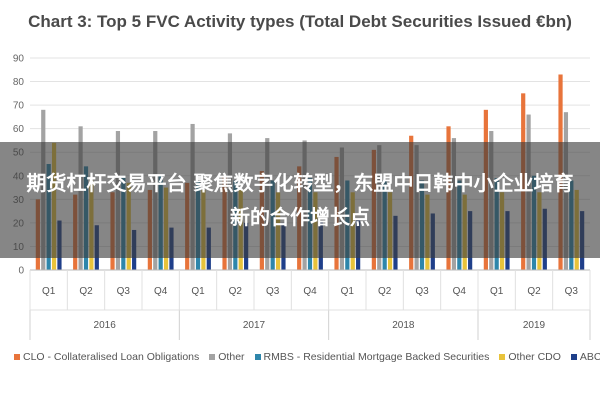  I want to click on legend-item: CLO - Collateralised Loan Obligations, so click(106, 357).